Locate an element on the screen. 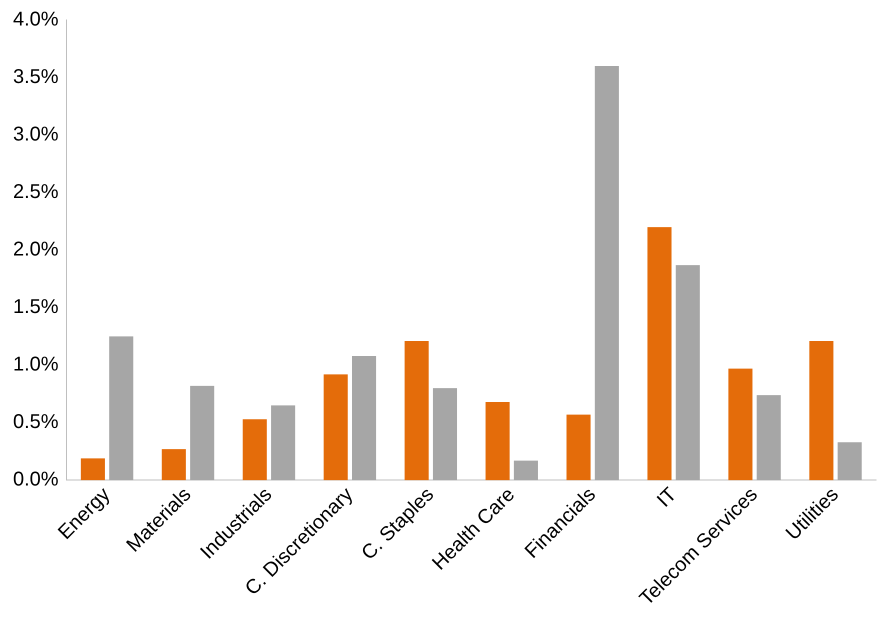 This screenshot has width=896, height=624. x-tick-label: IT is located at coordinates (667, 498).